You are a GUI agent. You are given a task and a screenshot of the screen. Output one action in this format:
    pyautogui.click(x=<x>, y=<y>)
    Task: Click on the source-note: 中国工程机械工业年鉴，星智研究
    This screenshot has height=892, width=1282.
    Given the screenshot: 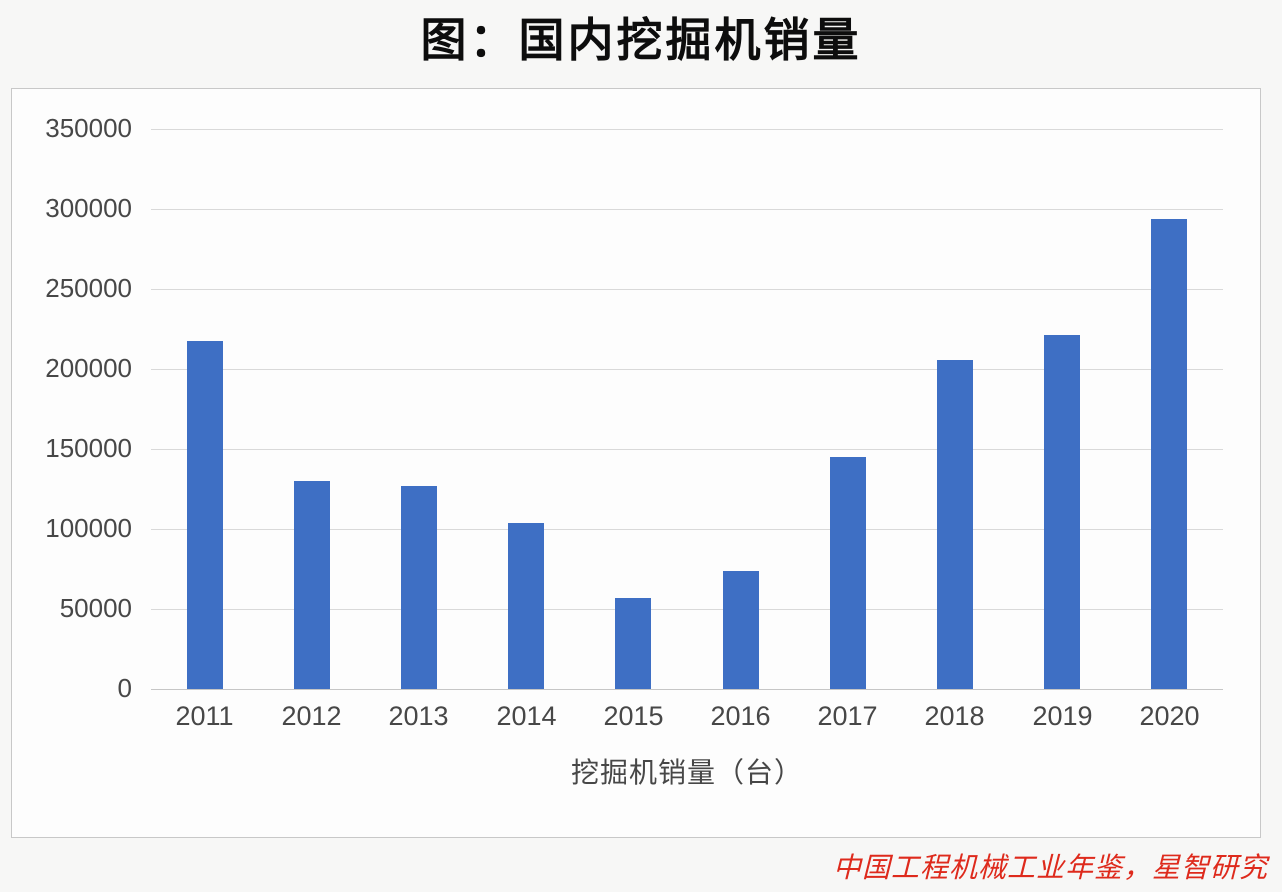 What is the action you would take?
    pyautogui.click(x=1050, y=867)
    